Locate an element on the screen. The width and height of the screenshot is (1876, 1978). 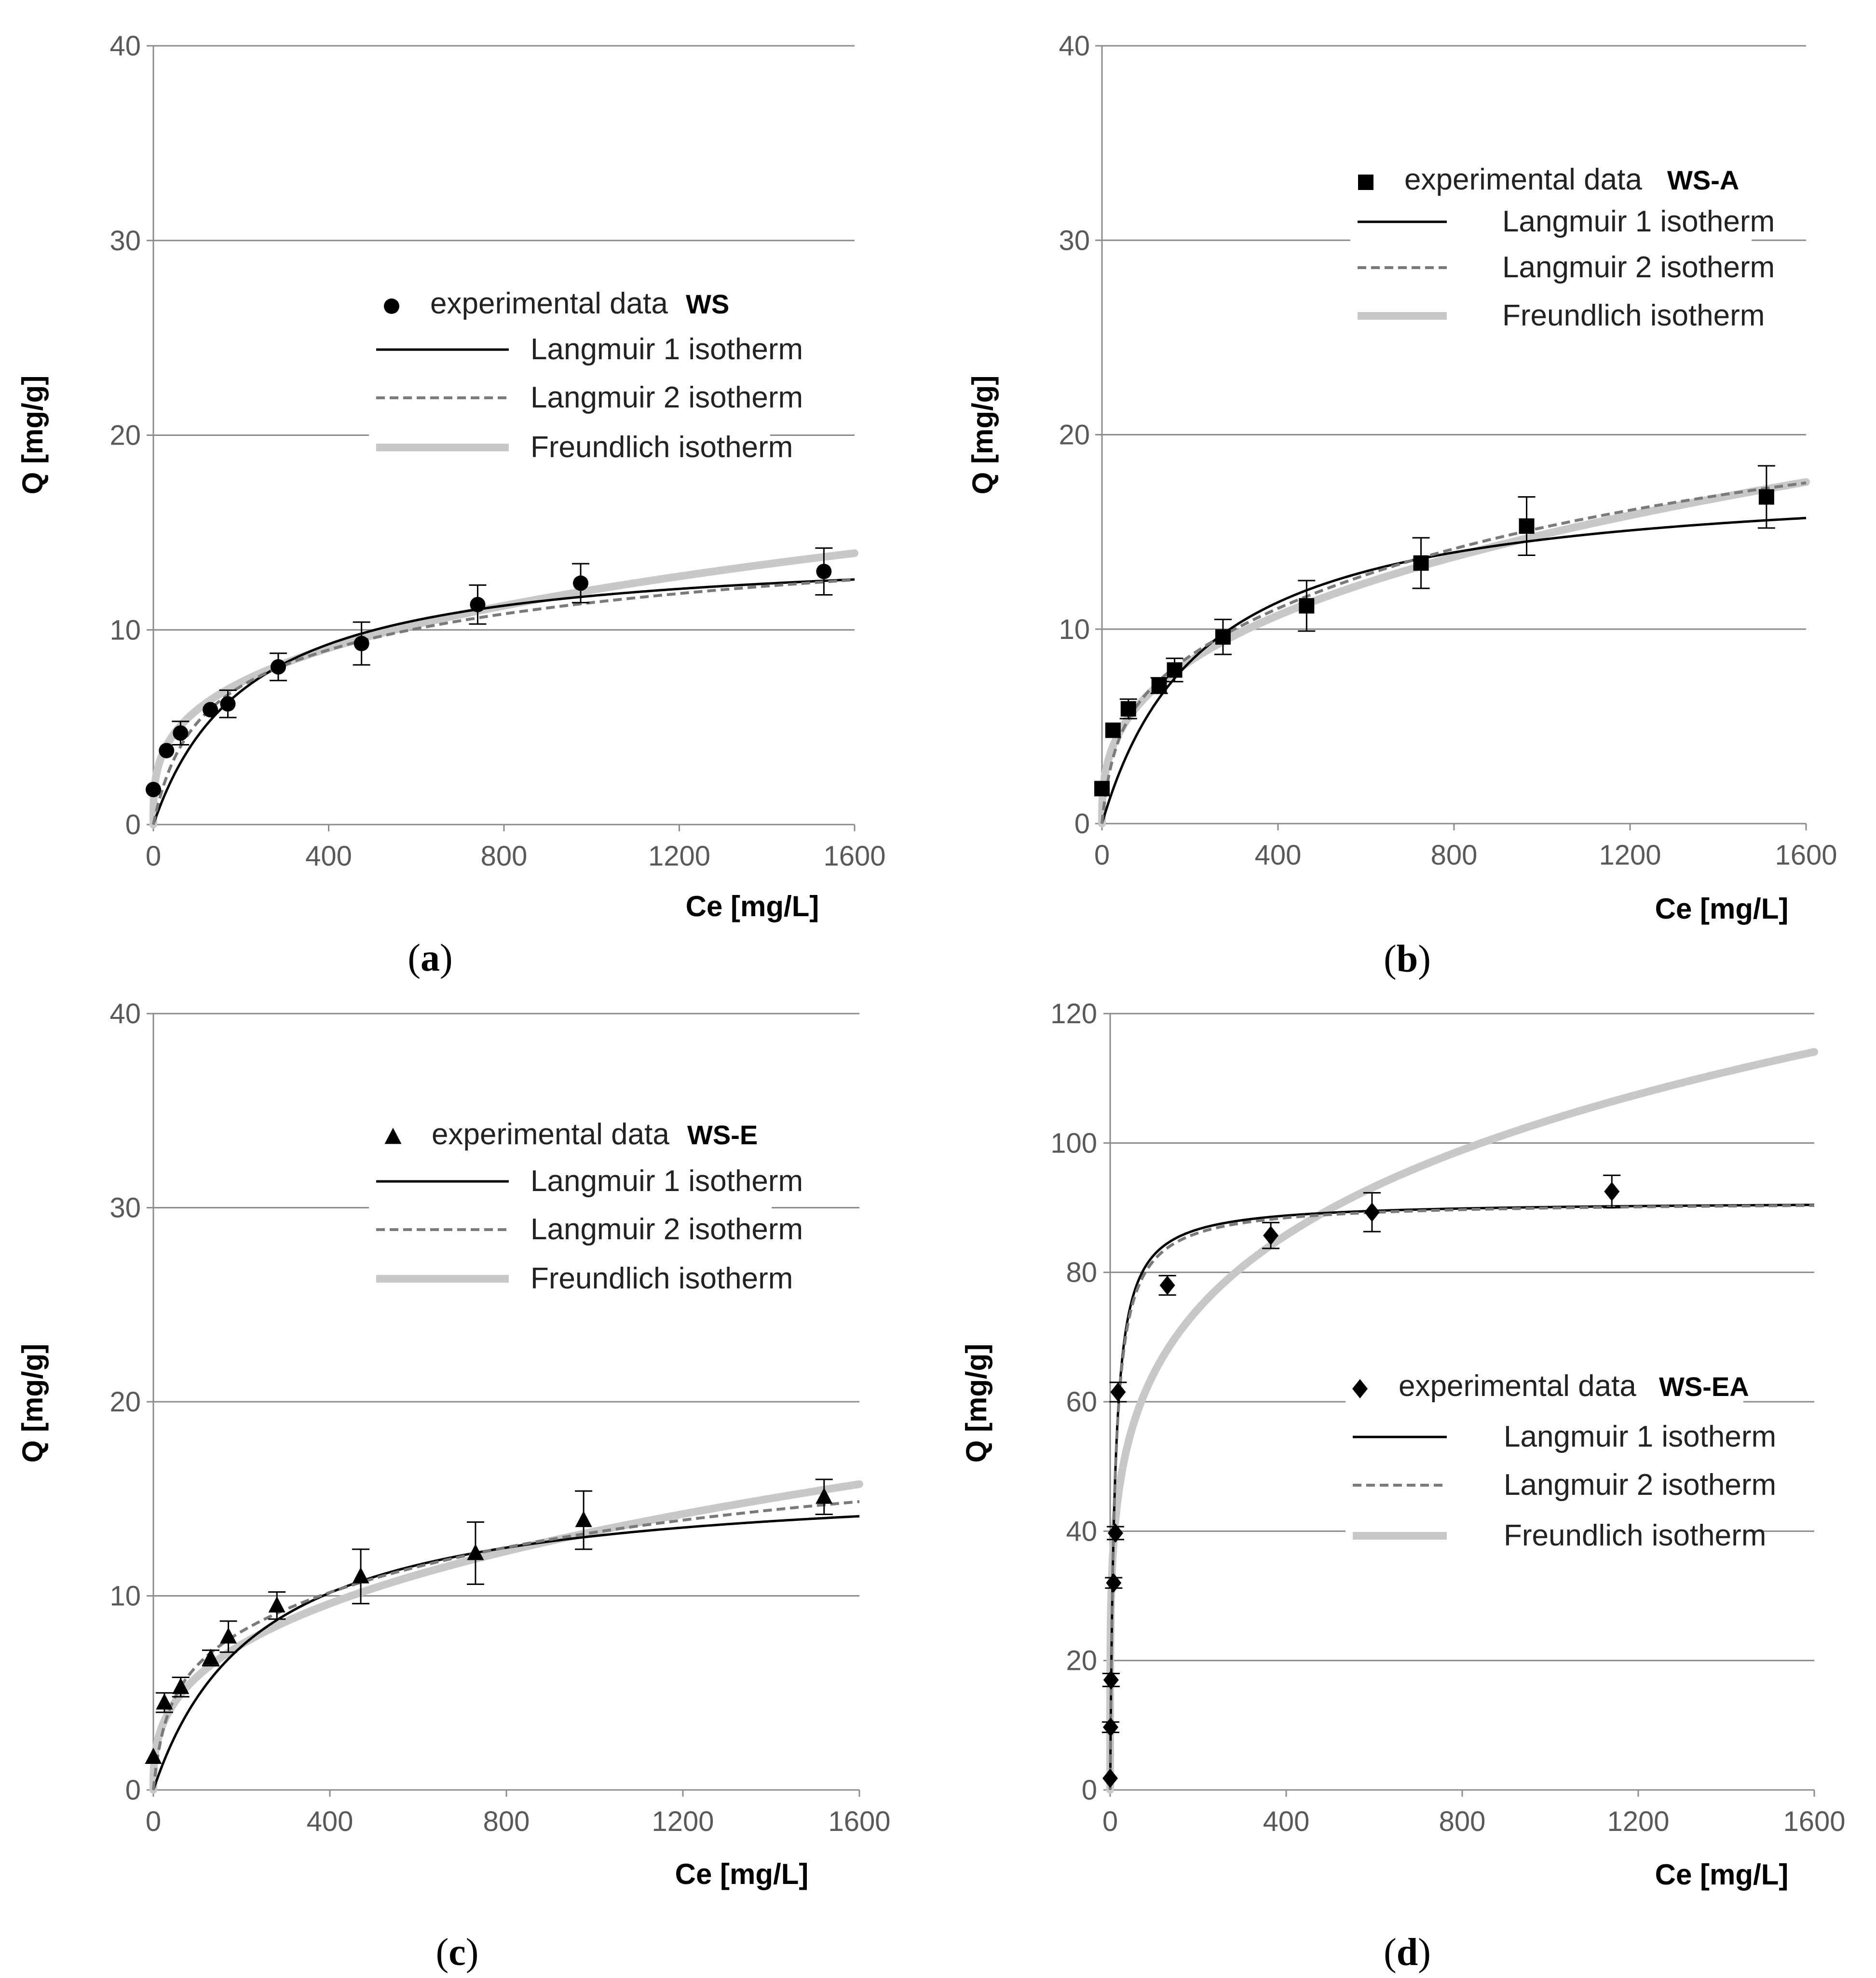
panel-caption: (a) is located at coordinates (430, 958).